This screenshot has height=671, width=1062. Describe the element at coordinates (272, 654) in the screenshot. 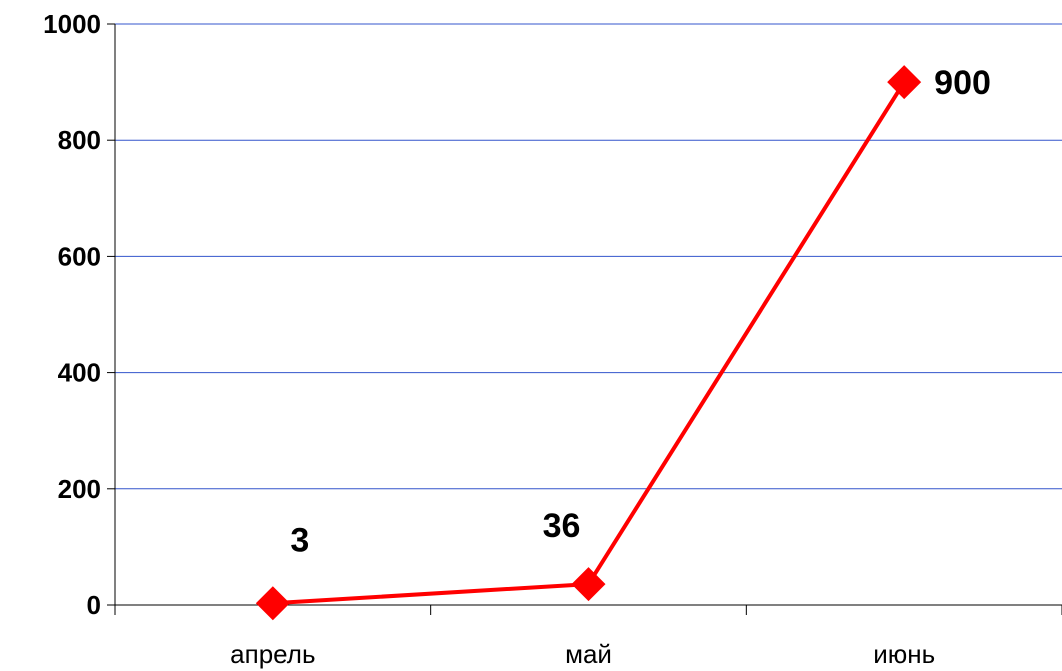

I see `x-tick-label-0: апрель` at that location.